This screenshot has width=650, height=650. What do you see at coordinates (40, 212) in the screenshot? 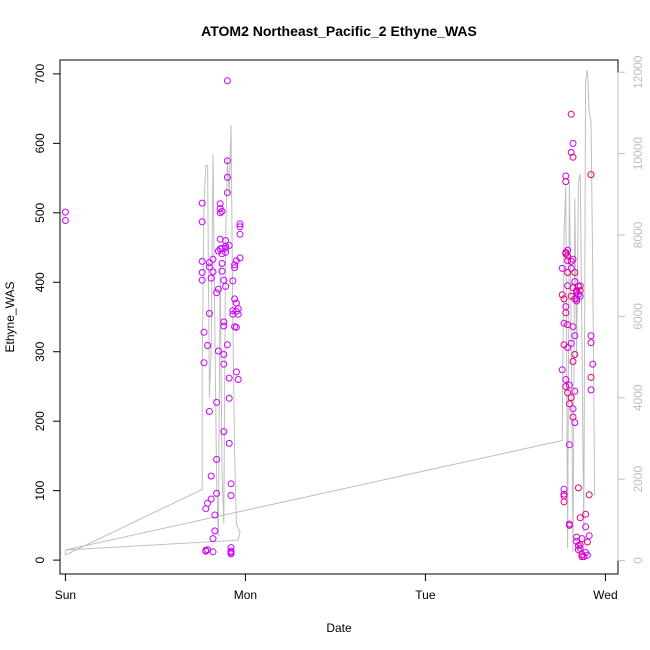
I see `y-tick-label: 500` at bounding box center [40, 212].